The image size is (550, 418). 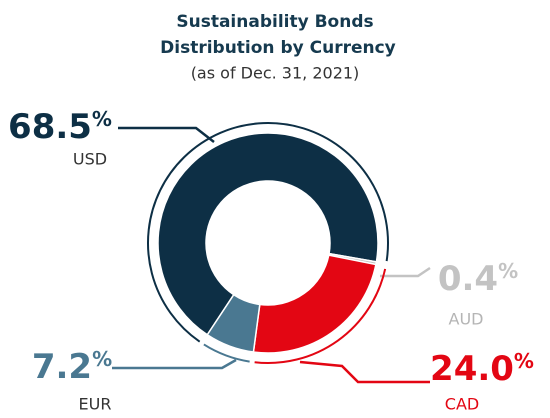 What do you see at coordinates (275, 73) in the screenshot?
I see `chart-subtitle: (as of Dec. 31, 2021)` at bounding box center [275, 73].